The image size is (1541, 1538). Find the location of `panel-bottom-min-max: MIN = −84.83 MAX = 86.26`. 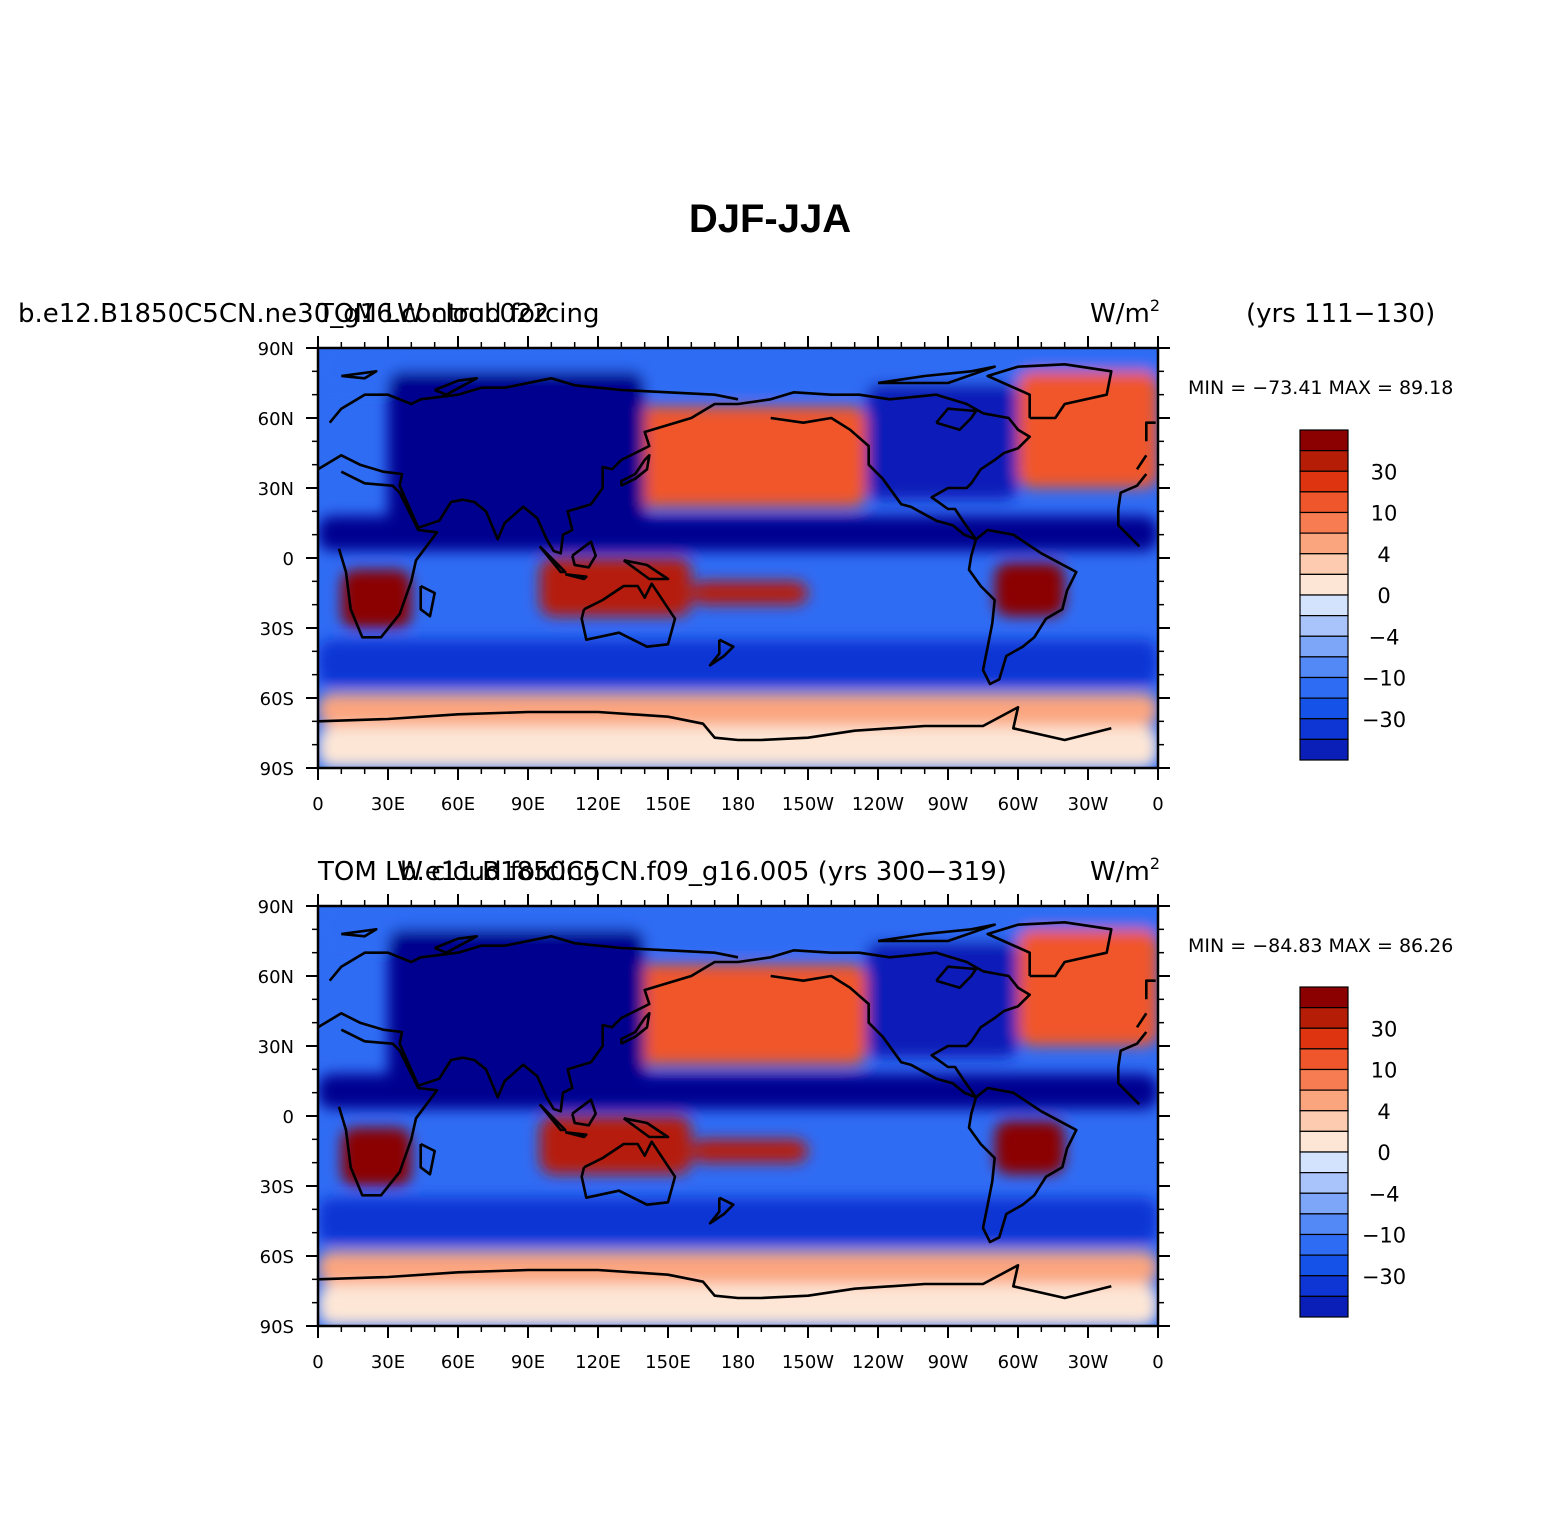

panel-bottom-min-max: MIN = −84.83 MAX = 86.26 is located at coordinates (1320, 946).